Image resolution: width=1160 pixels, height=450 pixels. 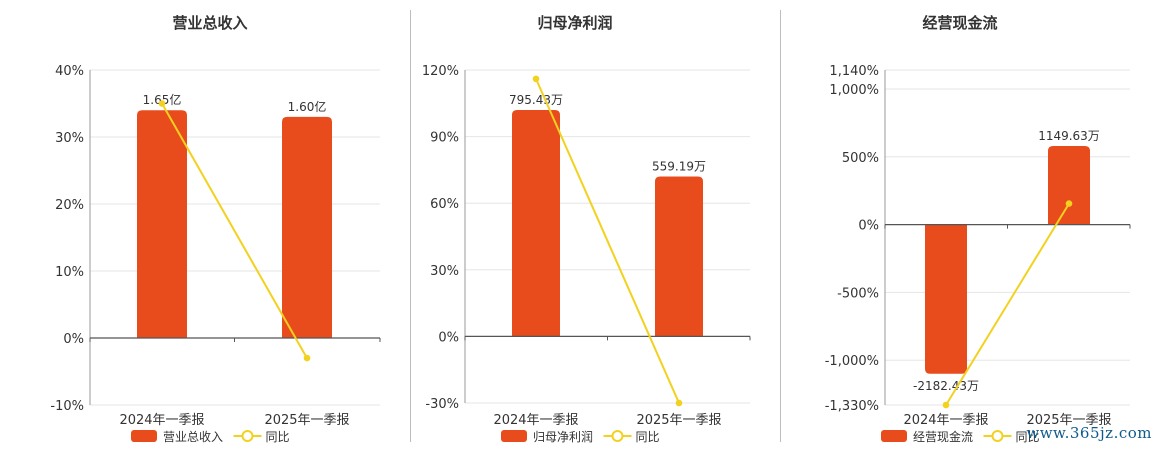 What do you see at coordinates (442, 404) in the screenshot?
I see `y-tick-label: -30%` at bounding box center [442, 404].